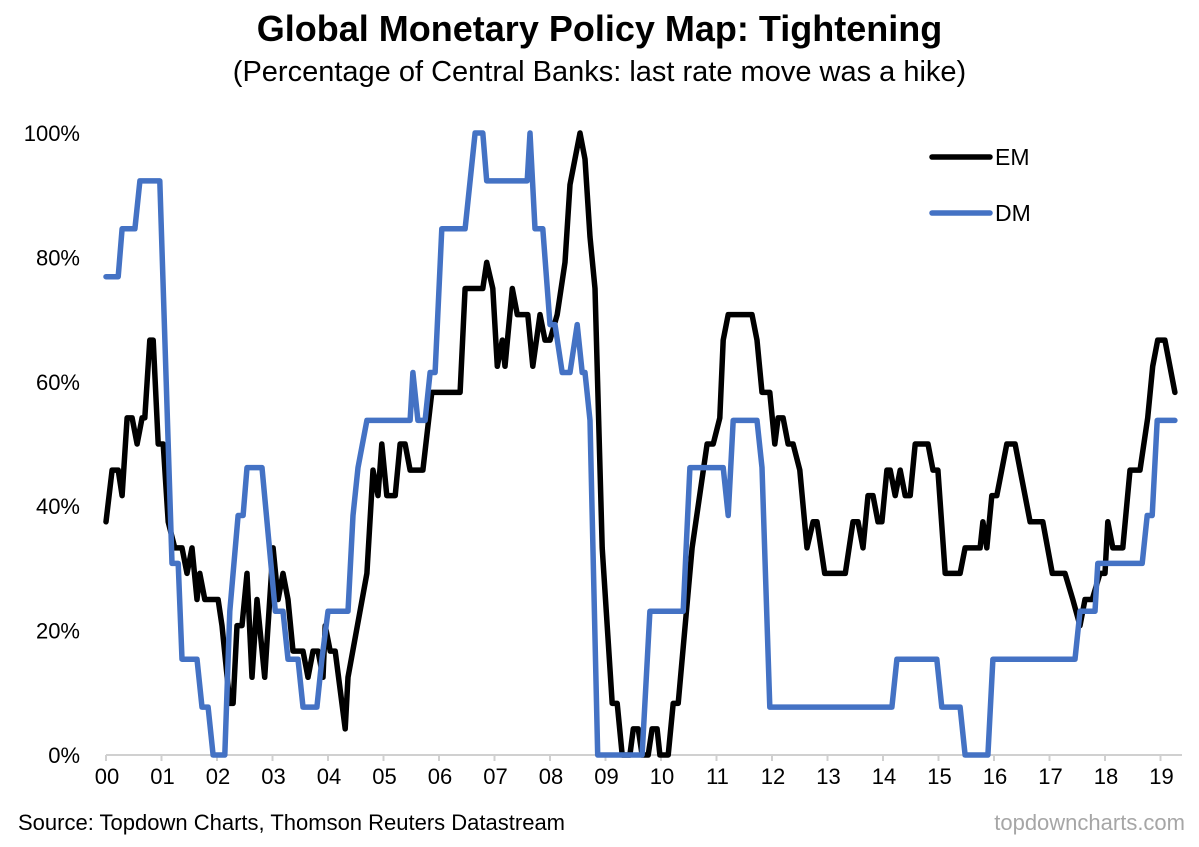 The width and height of the screenshot is (1199, 847). I want to click on legend-label-dm: DM, so click(1013, 213).